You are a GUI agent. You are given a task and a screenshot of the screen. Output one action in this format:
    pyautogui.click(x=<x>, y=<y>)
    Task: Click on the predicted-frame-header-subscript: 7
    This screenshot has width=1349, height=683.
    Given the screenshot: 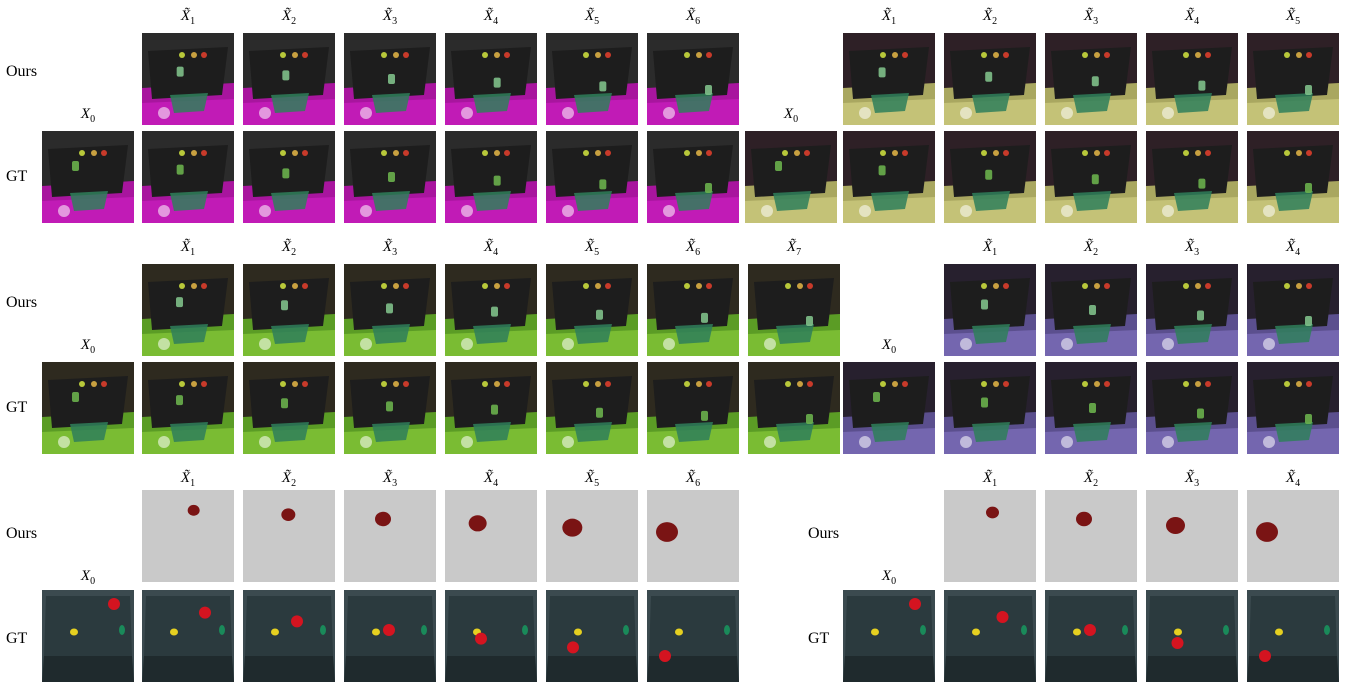 What is the action you would take?
    pyautogui.click(x=799, y=252)
    